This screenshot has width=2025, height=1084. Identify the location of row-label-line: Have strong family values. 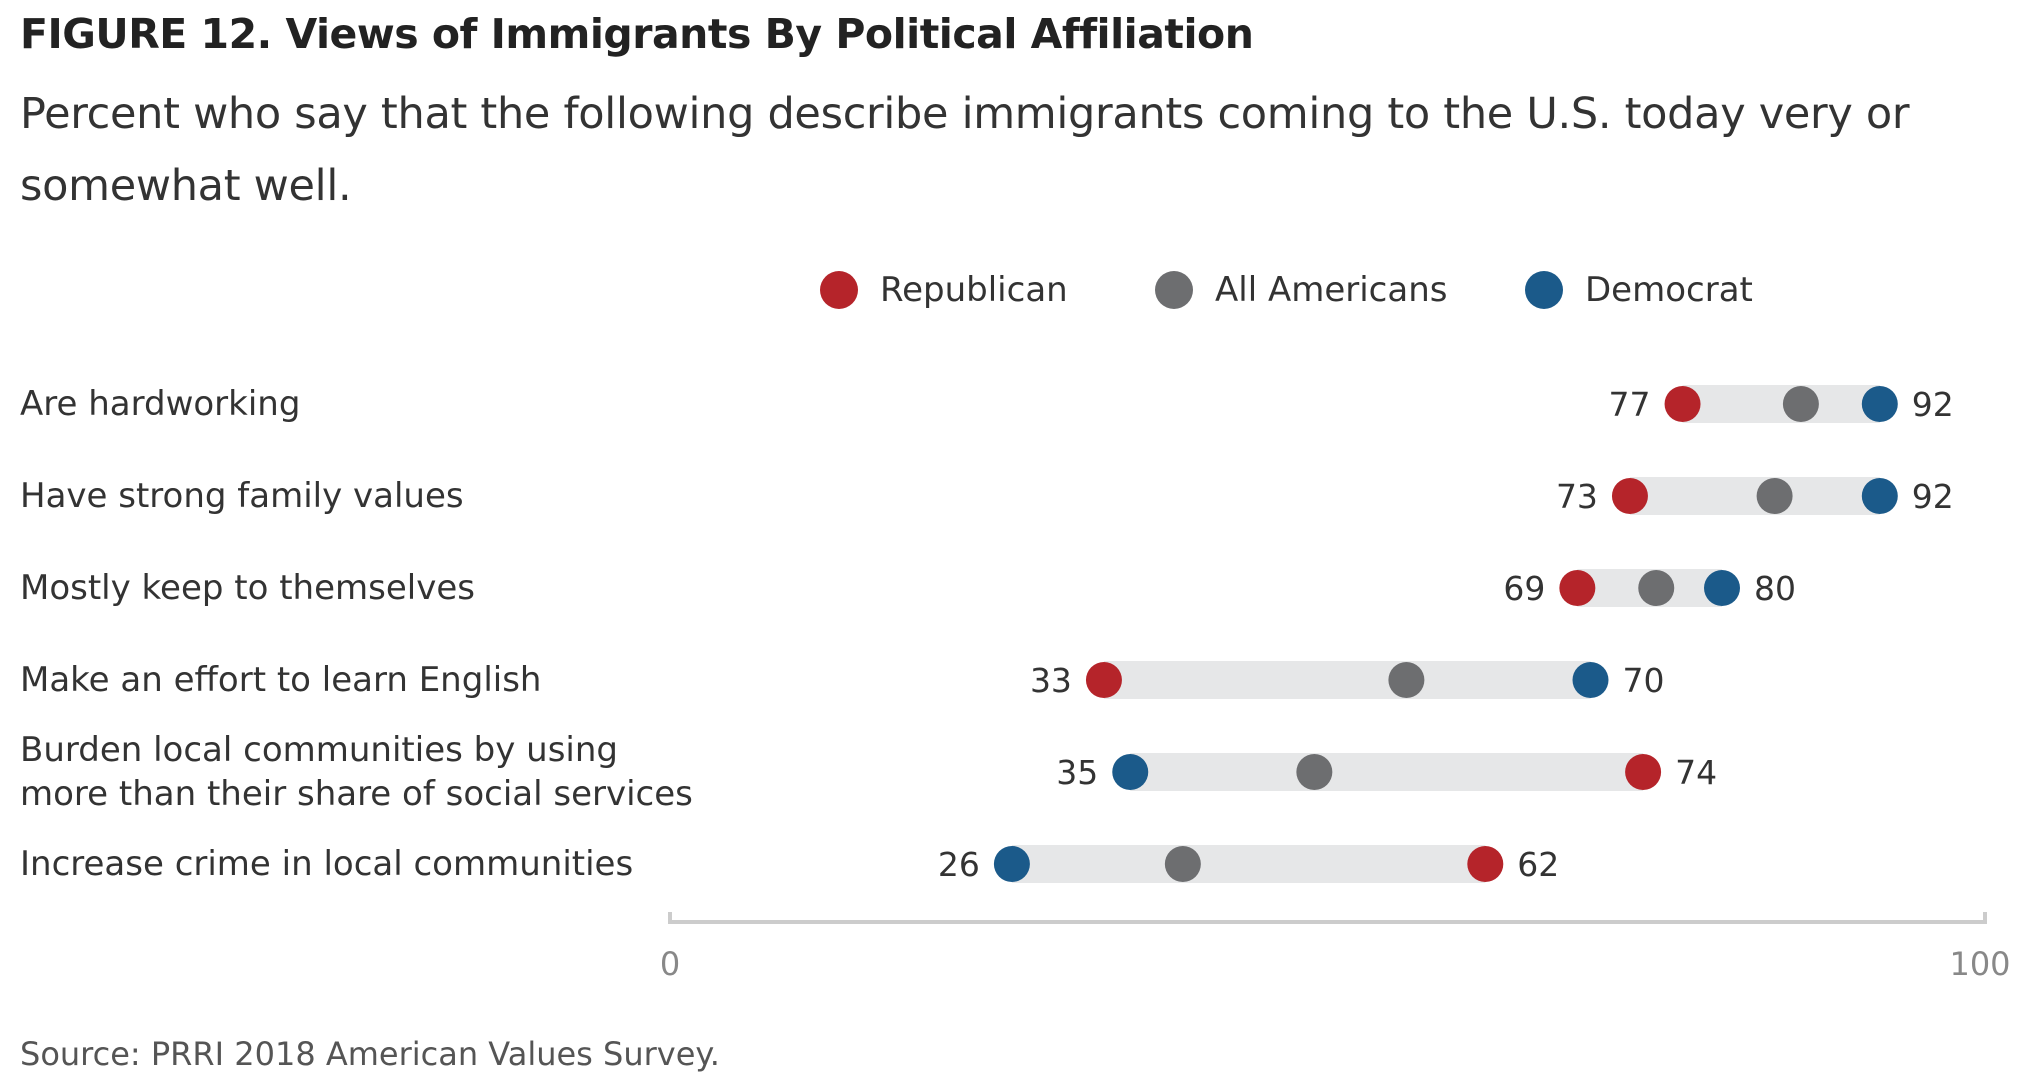
(242, 496).